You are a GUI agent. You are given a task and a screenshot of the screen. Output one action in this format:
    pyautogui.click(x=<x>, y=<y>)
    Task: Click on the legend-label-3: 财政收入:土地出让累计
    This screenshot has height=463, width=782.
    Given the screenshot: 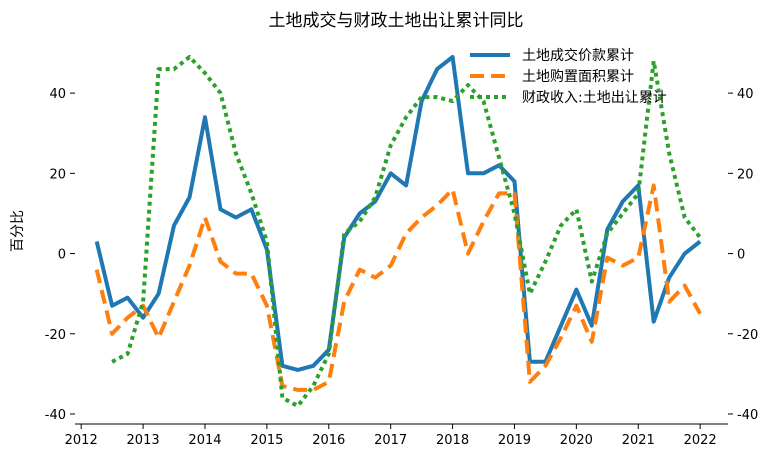 What is the action you would take?
    pyautogui.click(x=594, y=98)
    